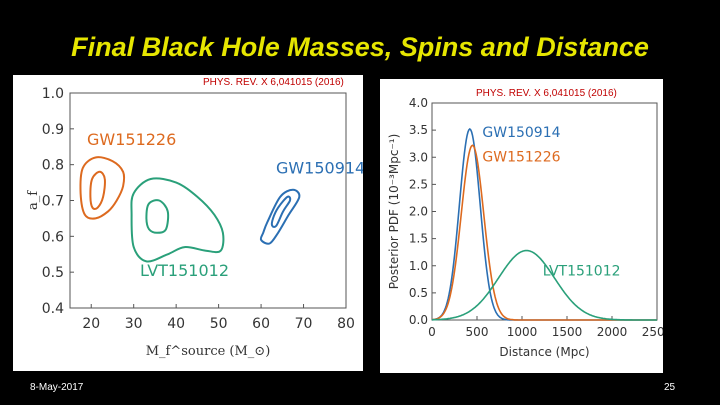 This screenshot has height=405, width=720. Describe the element at coordinates (432, 332) in the screenshot. I see `x-tick-label: 0` at that location.